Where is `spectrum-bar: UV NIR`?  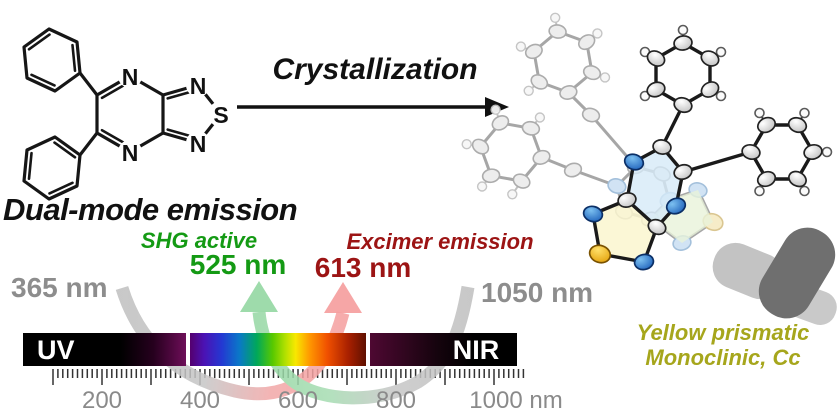 spectrum-bar: UV NIR is located at coordinates (270, 349).